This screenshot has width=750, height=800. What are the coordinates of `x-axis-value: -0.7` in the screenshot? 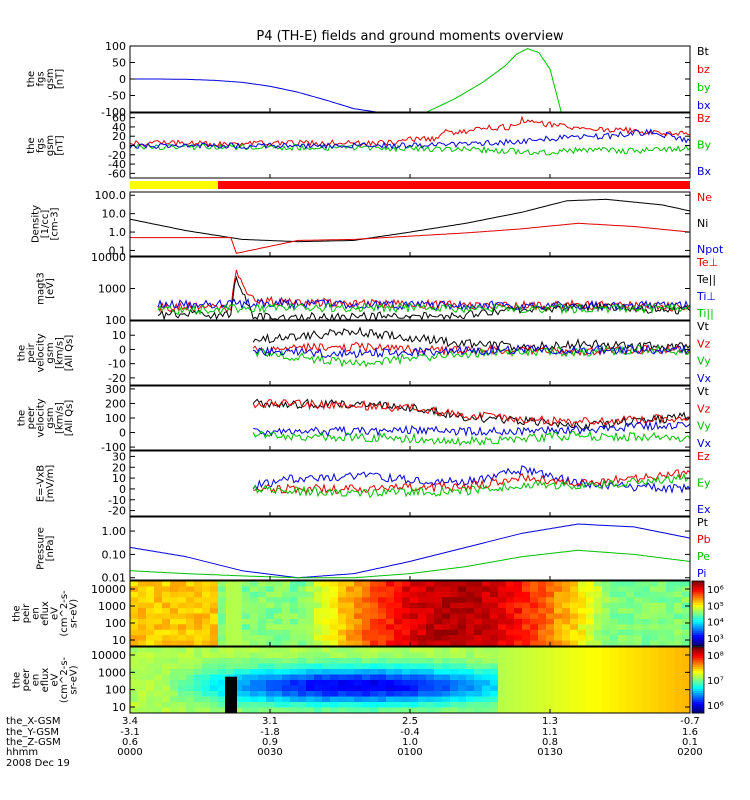 It's located at (690, 721).